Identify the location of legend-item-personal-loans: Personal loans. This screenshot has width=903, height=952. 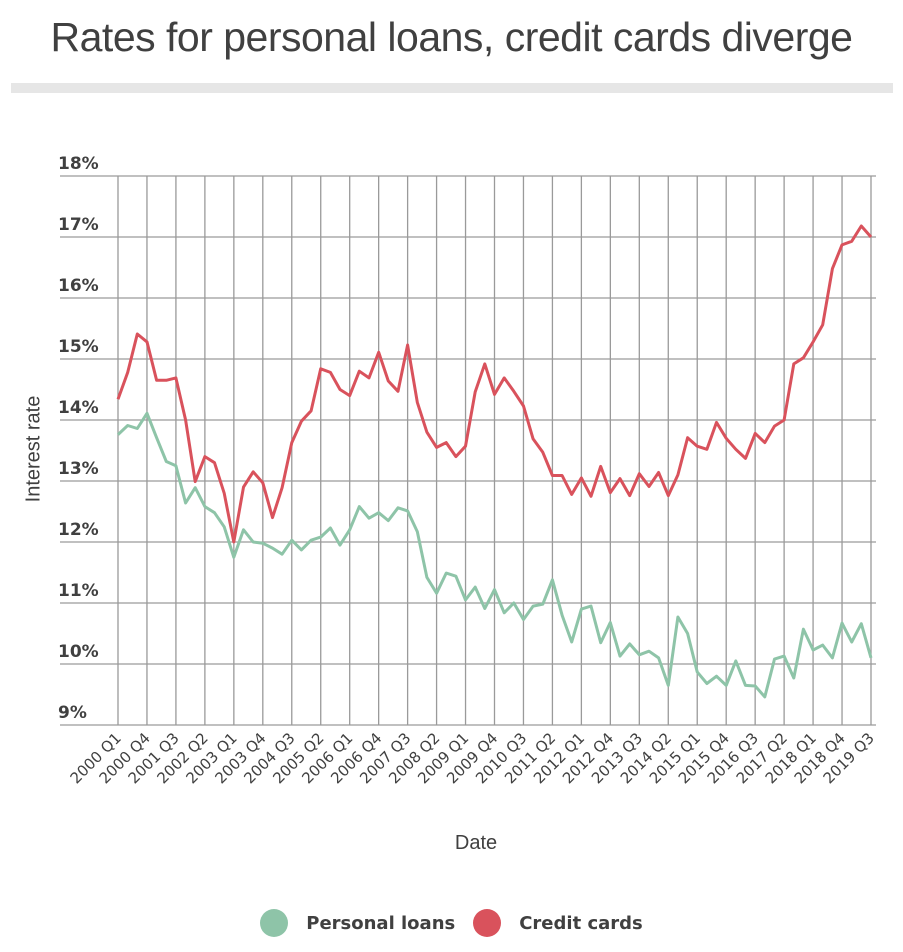
(357, 923).